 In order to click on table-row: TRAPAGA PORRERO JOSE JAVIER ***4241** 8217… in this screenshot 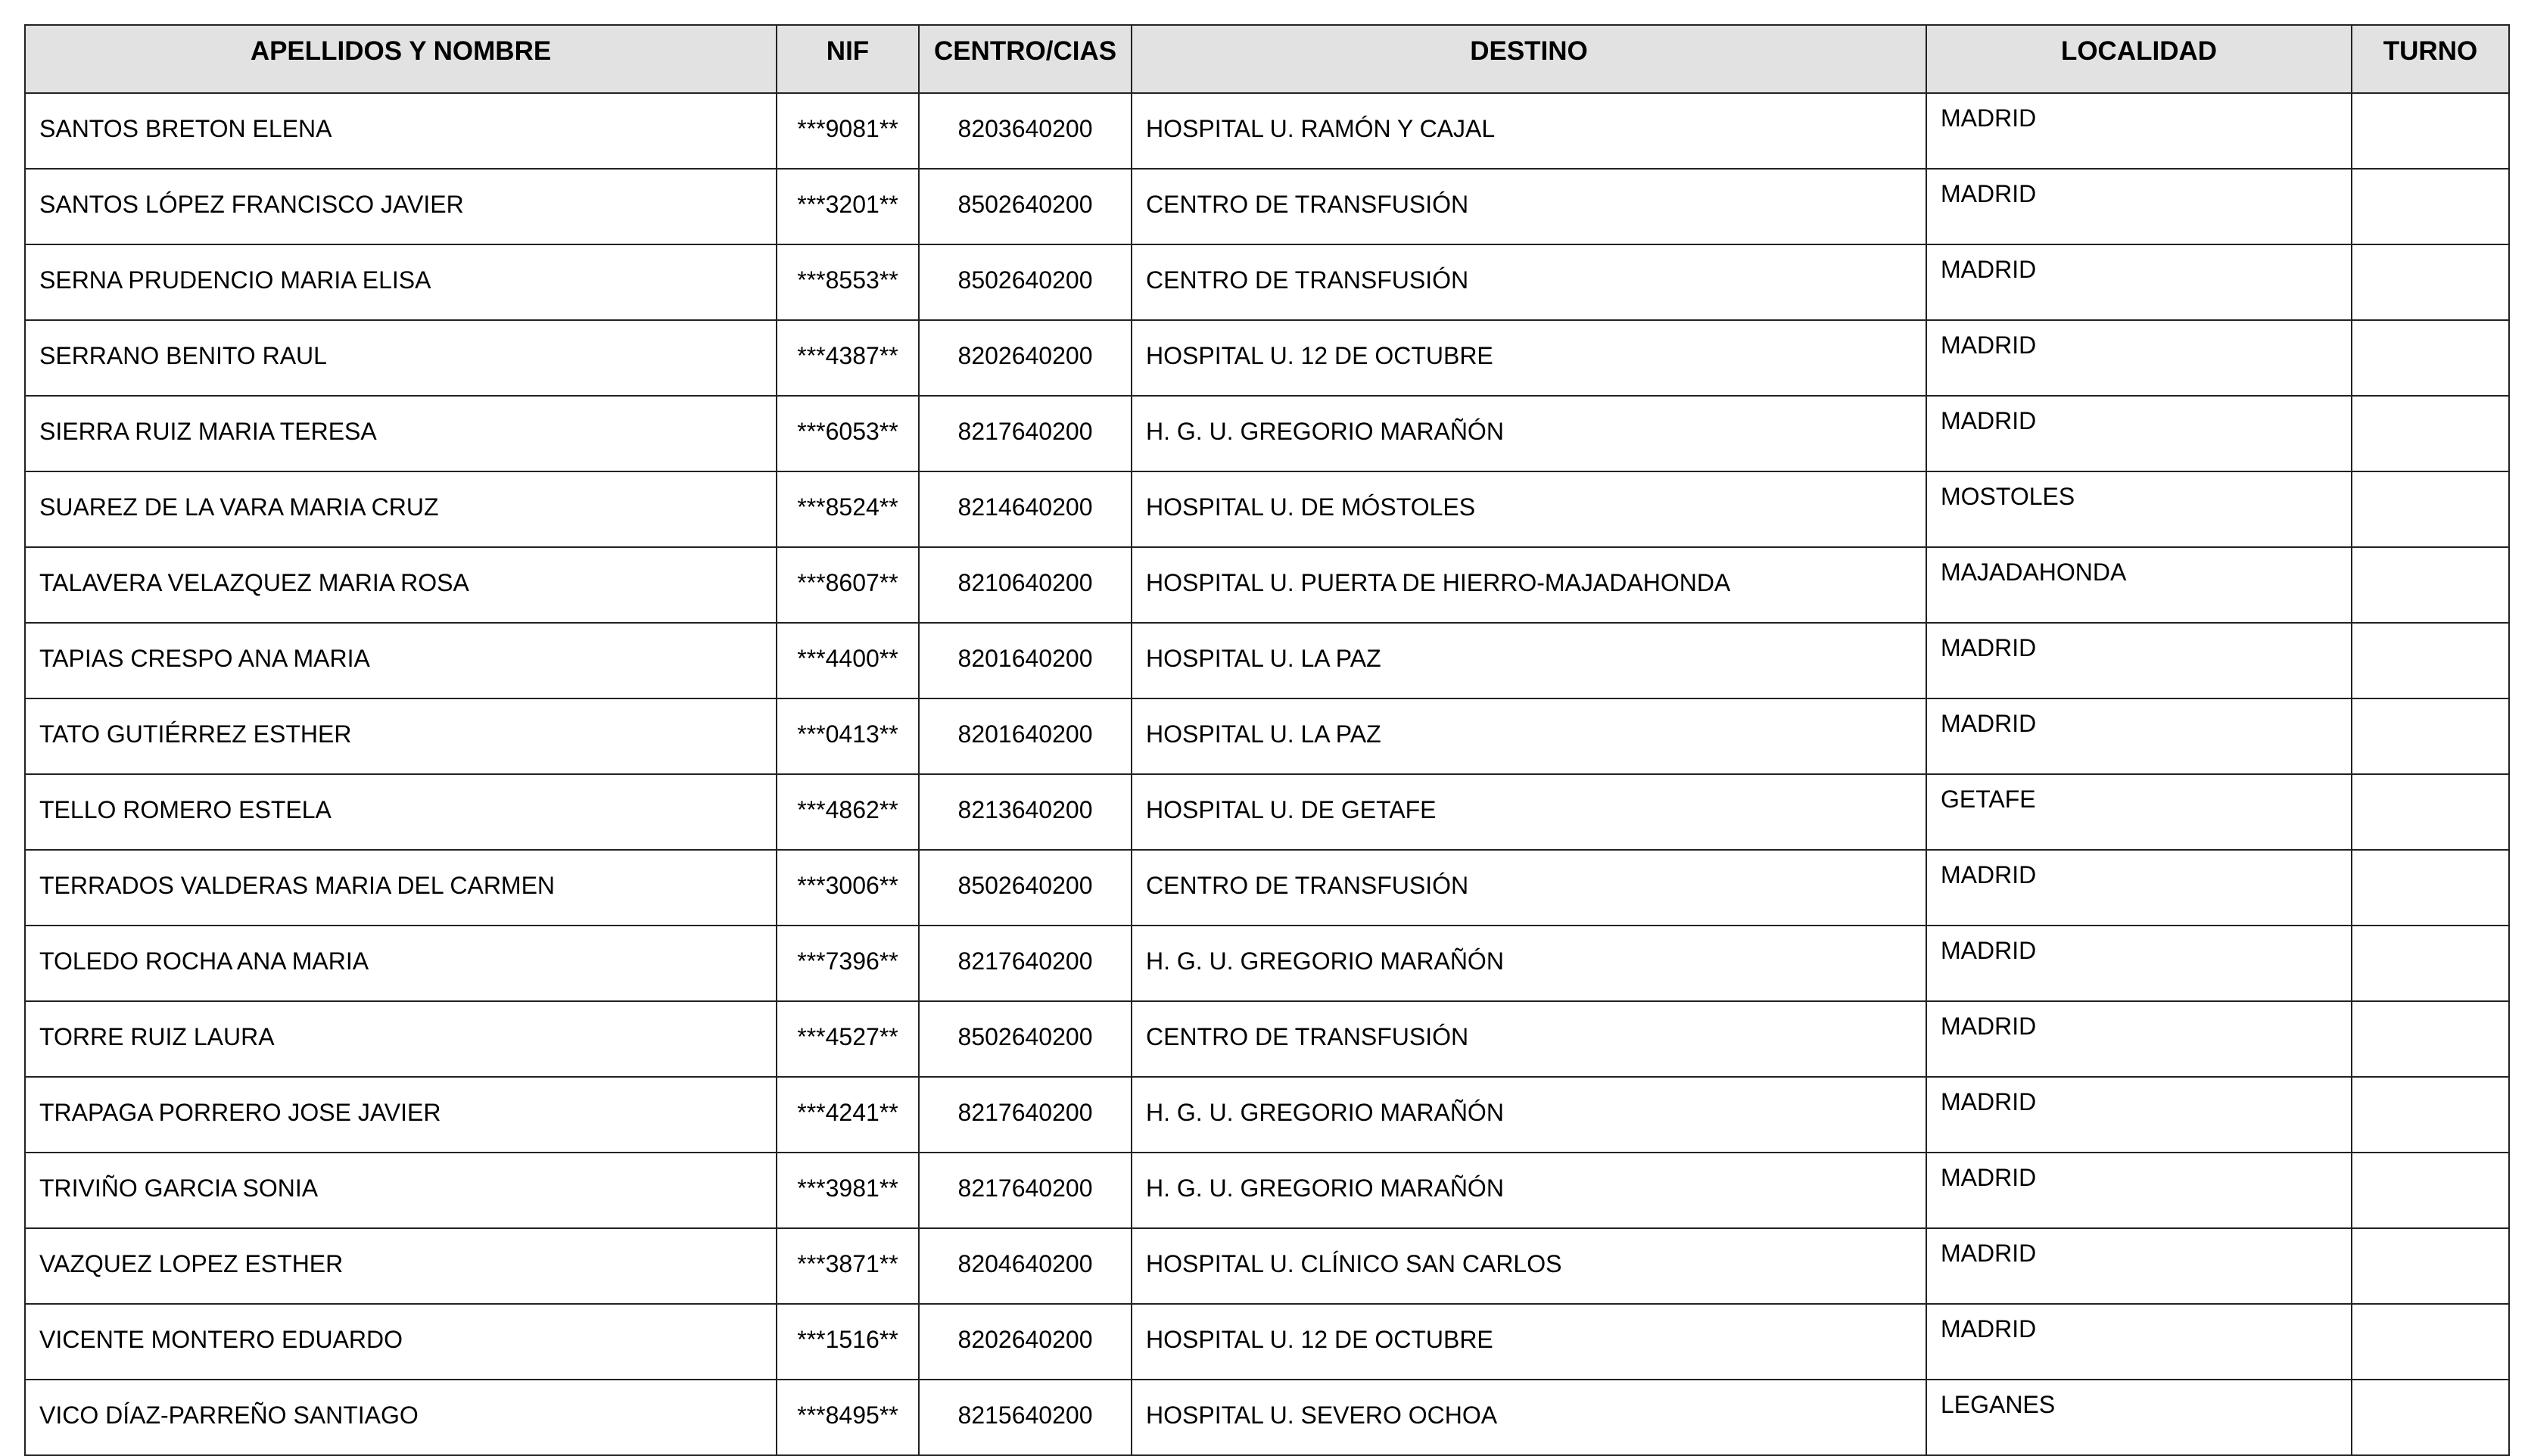, I will do `click(1267, 1114)`.